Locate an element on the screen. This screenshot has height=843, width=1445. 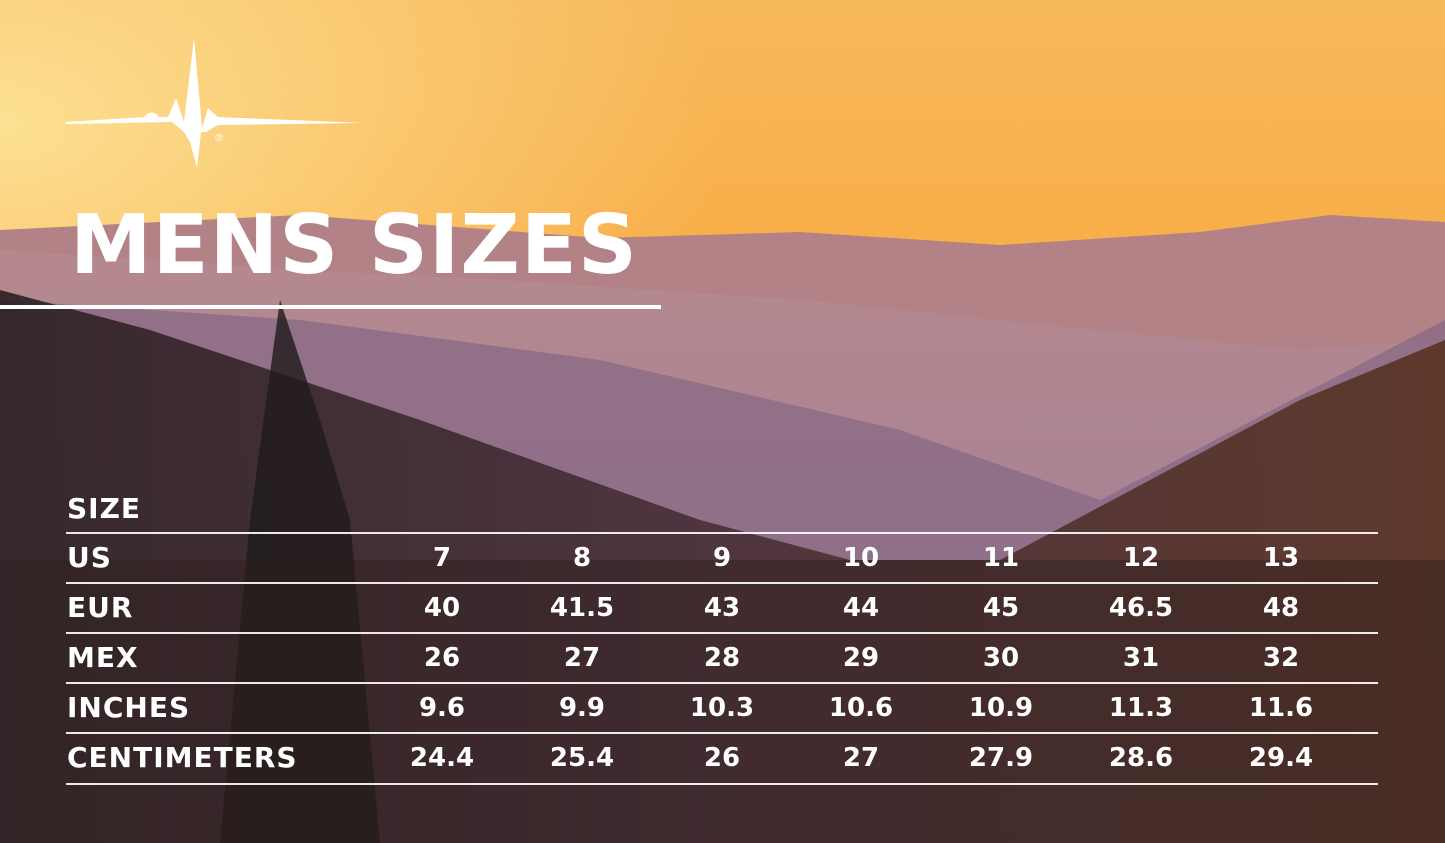
size-cell: 8 is located at coordinates (582, 558).